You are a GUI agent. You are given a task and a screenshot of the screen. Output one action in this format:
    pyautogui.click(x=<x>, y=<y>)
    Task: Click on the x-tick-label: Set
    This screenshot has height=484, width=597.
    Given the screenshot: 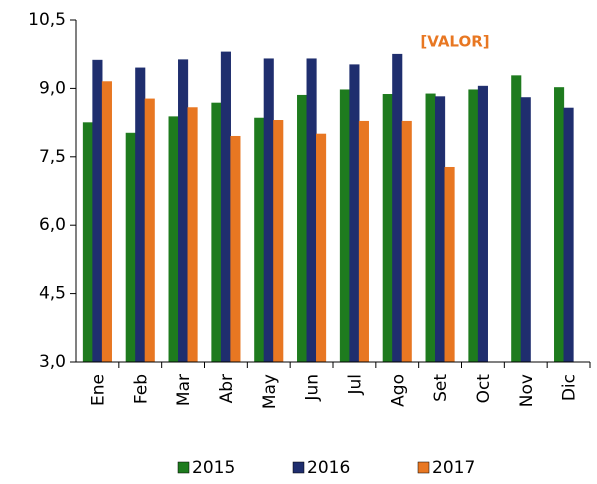 What is the action you would take?
    pyautogui.click(x=441, y=388)
    